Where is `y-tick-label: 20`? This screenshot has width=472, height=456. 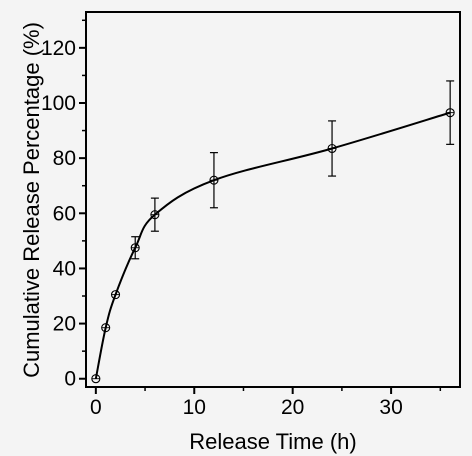 y-tick-label: 20 is located at coordinates (64, 324).